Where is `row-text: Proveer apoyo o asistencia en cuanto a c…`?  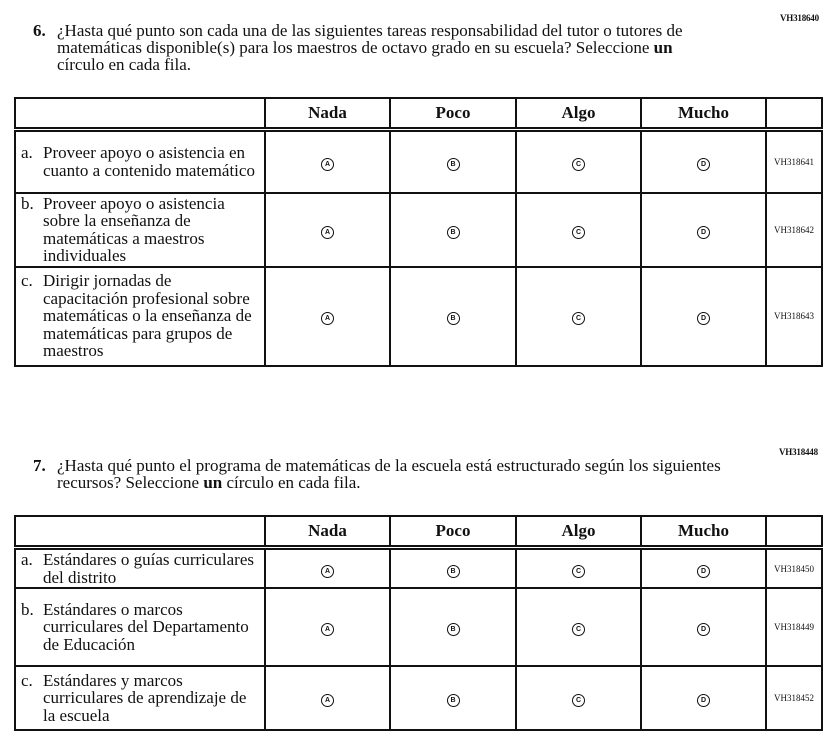
row-text: Proveer apoyo o asistencia en cuanto a c… is located at coordinates (149, 161).